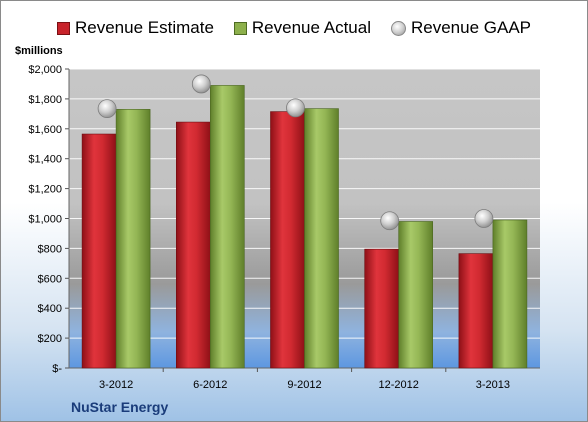 The width and height of the screenshot is (588, 422). I want to click on legend-swatch-actual, so click(240, 28).